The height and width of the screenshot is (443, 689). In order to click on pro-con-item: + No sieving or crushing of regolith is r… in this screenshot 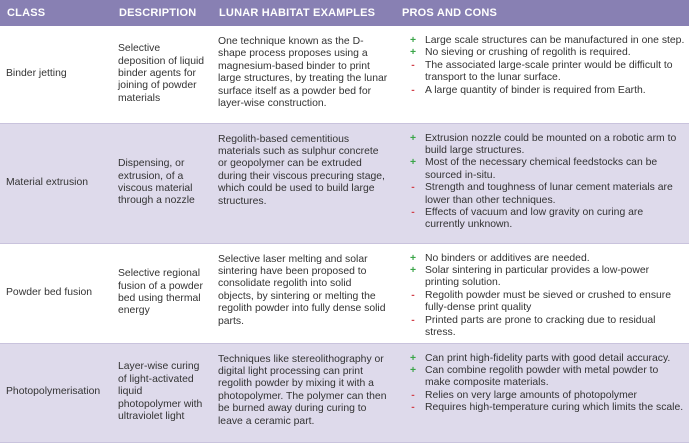, I will do `click(543, 53)`.